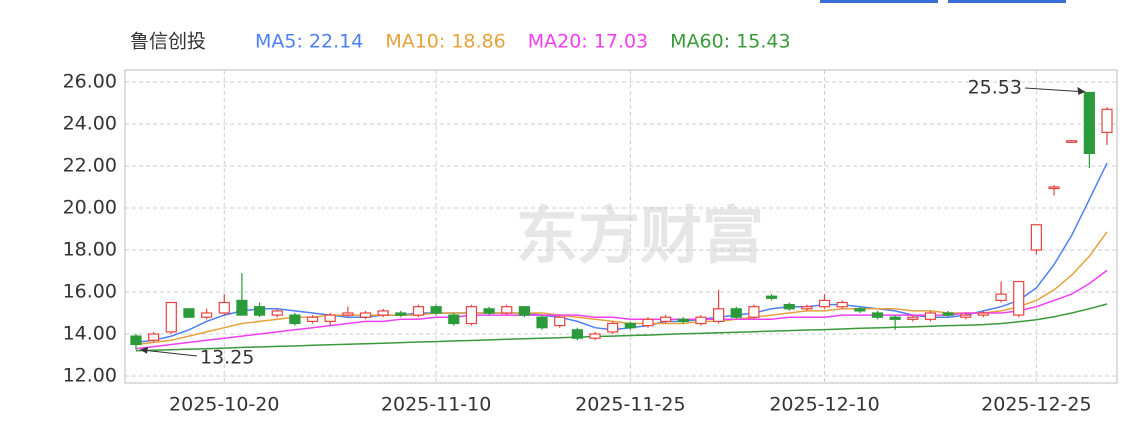 The height and width of the screenshot is (423, 1127). What do you see at coordinates (90, 334) in the screenshot?
I see `y-tick-label: 14.00` at bounding box center [90, 334].